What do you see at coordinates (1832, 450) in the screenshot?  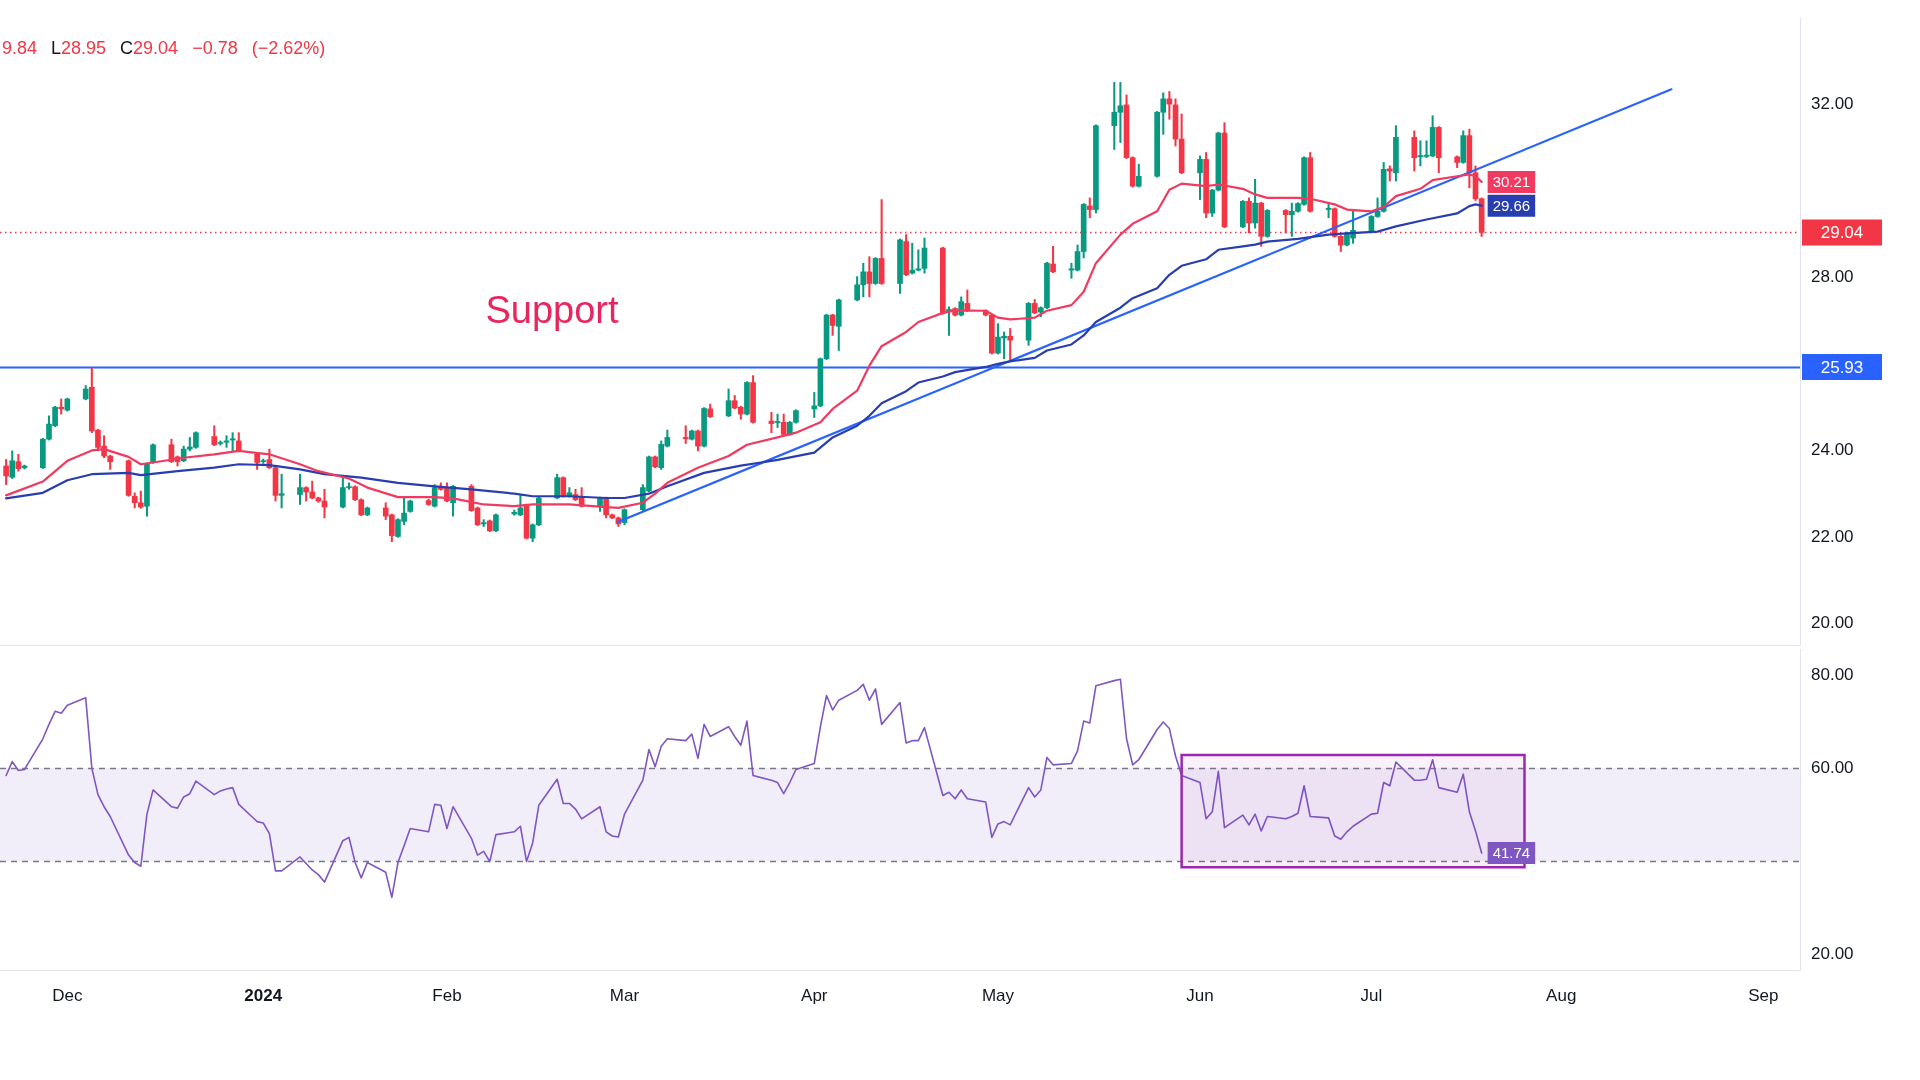 I see `y-tick-label: 24.00` at bounding box center [1832, 450].